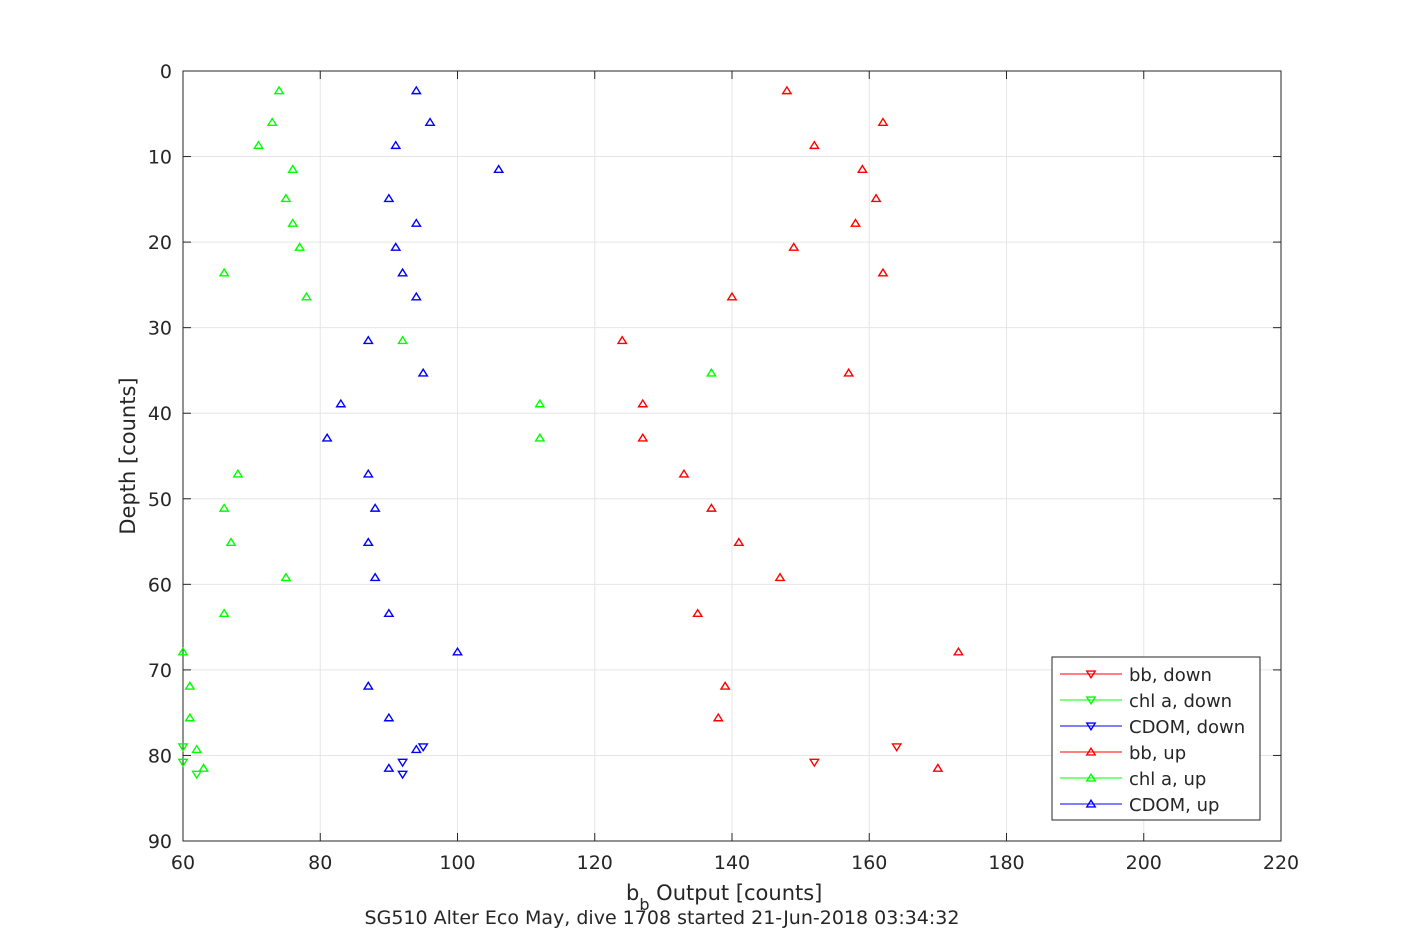 The image size is (1417, 945). What do you see at coordinates (160, 585) in the screenshot?
I see `y-tick-label: 60` at bounding box center [160, 585].